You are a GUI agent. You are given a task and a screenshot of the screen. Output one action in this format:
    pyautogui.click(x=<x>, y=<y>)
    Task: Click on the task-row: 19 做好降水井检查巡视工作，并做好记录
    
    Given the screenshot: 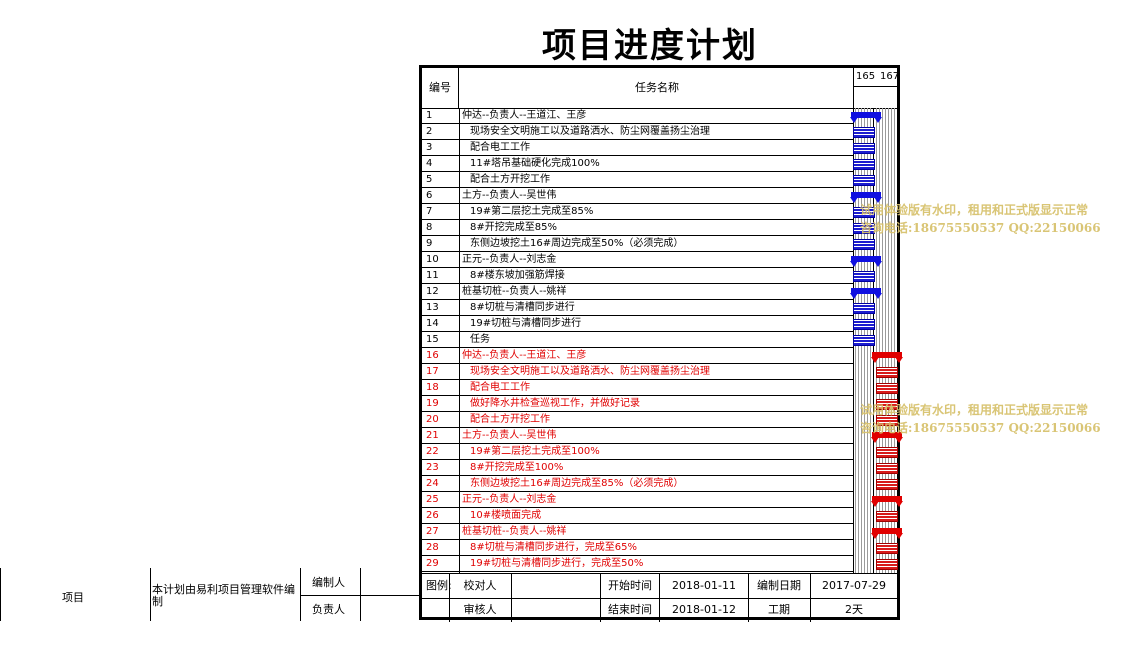 What is the action you would take?
    pyautogui.click(x=637, y=404)
    